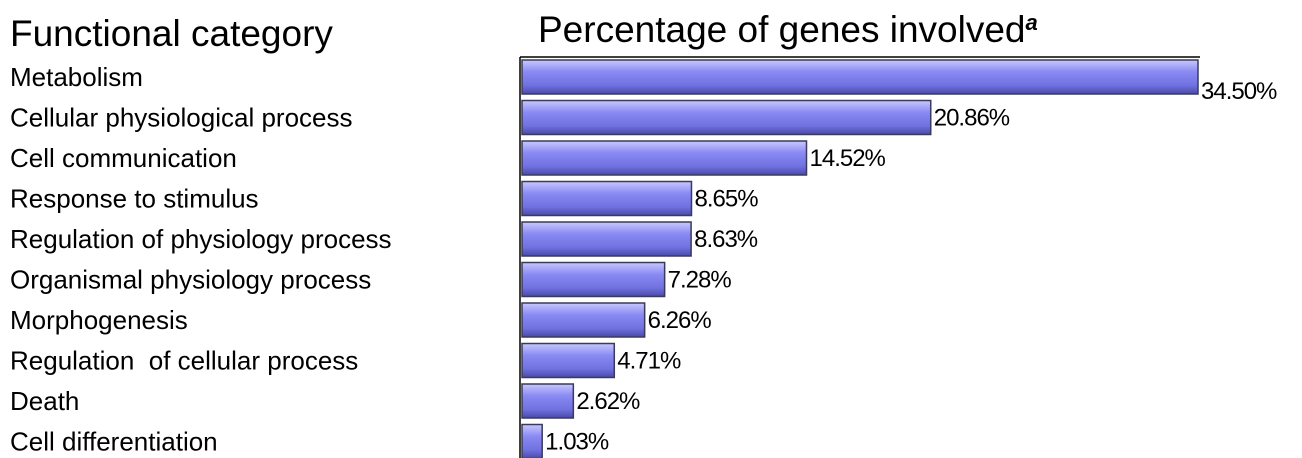 Image resolution: width=1302 pixels, height=458 pixels. What do you see at coordinates (848, 158) in the screenshot?
I see `value-label: 14.52%` at bounding box center [848, 158].